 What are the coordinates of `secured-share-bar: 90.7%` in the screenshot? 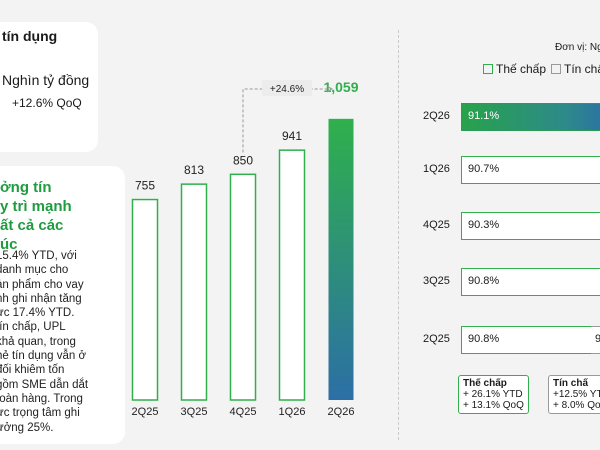 It's located at (530, 170).